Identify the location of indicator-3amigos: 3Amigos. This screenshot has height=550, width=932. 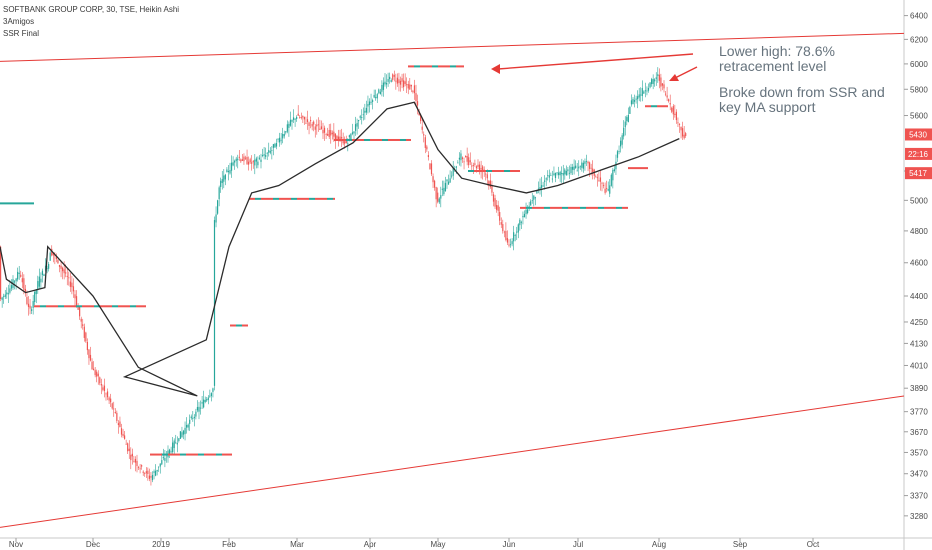
(19, 21).